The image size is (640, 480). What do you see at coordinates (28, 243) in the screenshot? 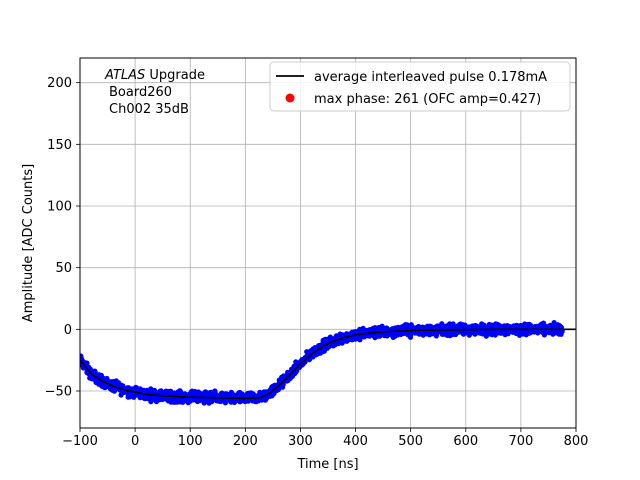
I see `y-axis-label: Amplitude [ADC Counts]` at bounding box center [28, 243].